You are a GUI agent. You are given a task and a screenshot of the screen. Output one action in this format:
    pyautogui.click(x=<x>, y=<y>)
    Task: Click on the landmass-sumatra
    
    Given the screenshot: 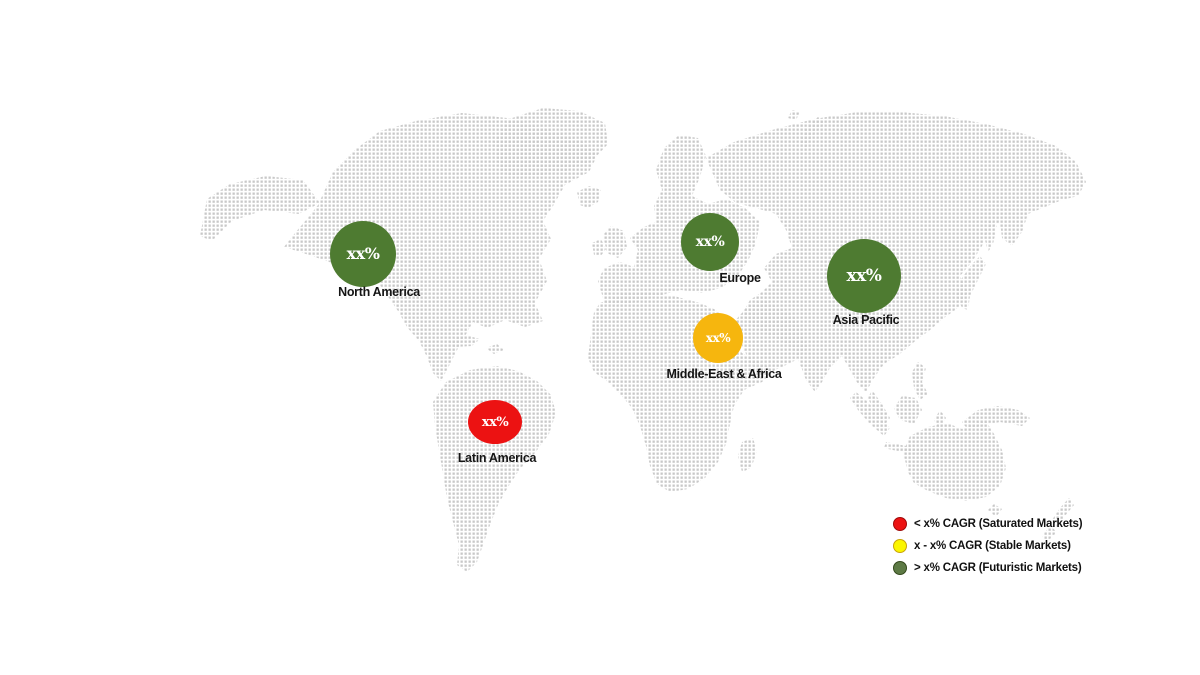 What is the action you would take?
    pyautogui.click(x=870, y=414)
    